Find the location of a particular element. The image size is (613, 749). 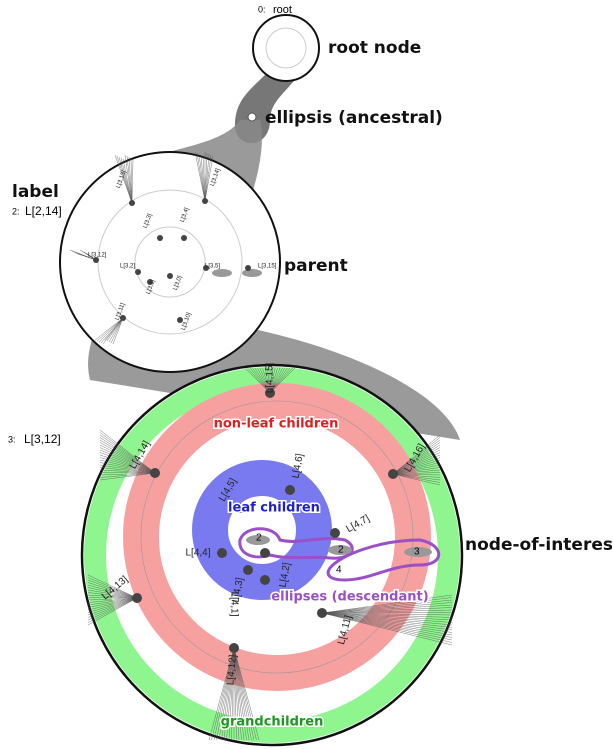

noi-child-label: L[4,1] is located at coordinates (233, 603).